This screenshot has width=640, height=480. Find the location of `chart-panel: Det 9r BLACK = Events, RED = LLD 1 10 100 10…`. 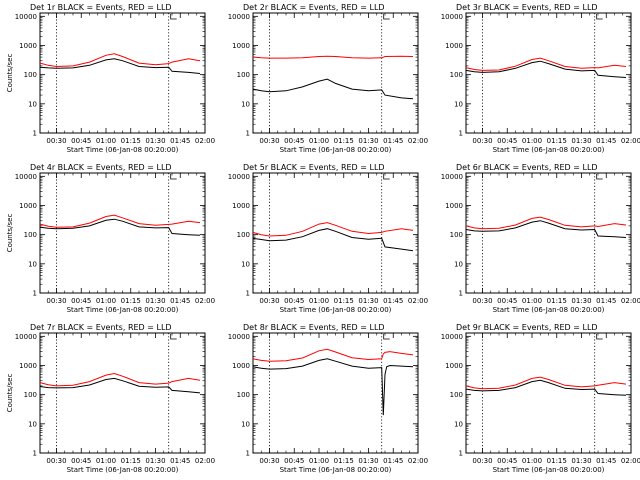

chart-panel: Det 9r BLACK = Events, RED = LLD 1 10 100 10… is located at coordinates (533, 400).